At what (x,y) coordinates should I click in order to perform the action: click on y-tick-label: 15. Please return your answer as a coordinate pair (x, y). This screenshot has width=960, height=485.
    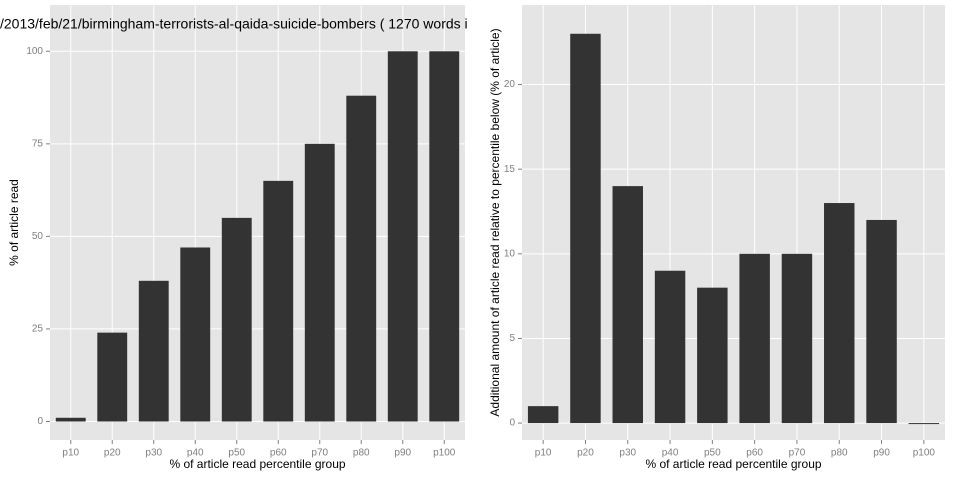
    Looking at the image, I should click on (510, 169).